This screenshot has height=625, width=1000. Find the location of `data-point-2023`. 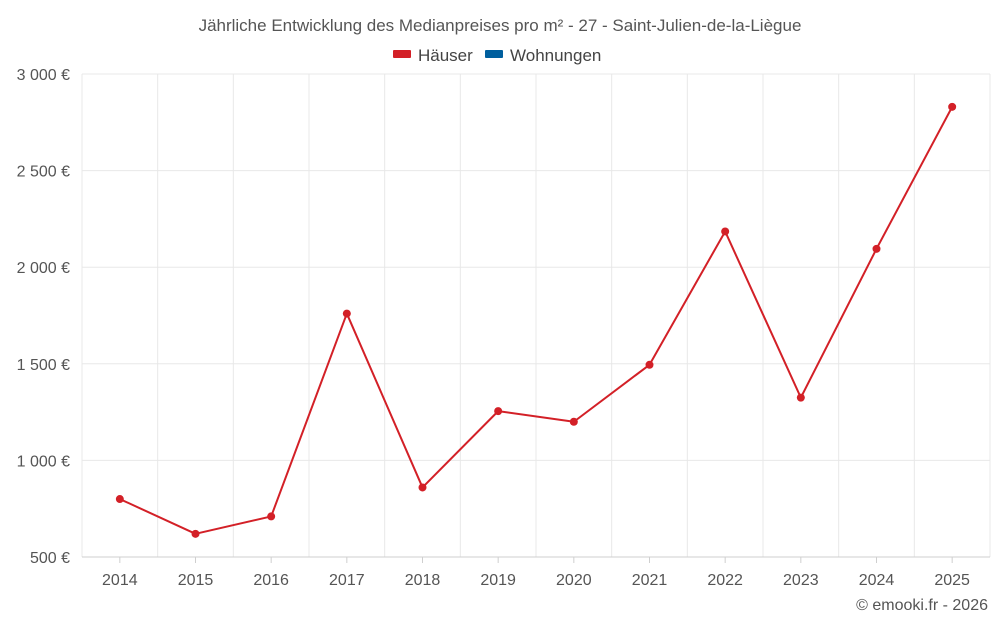

data-point-2023 is located at coordinates (800, 397).